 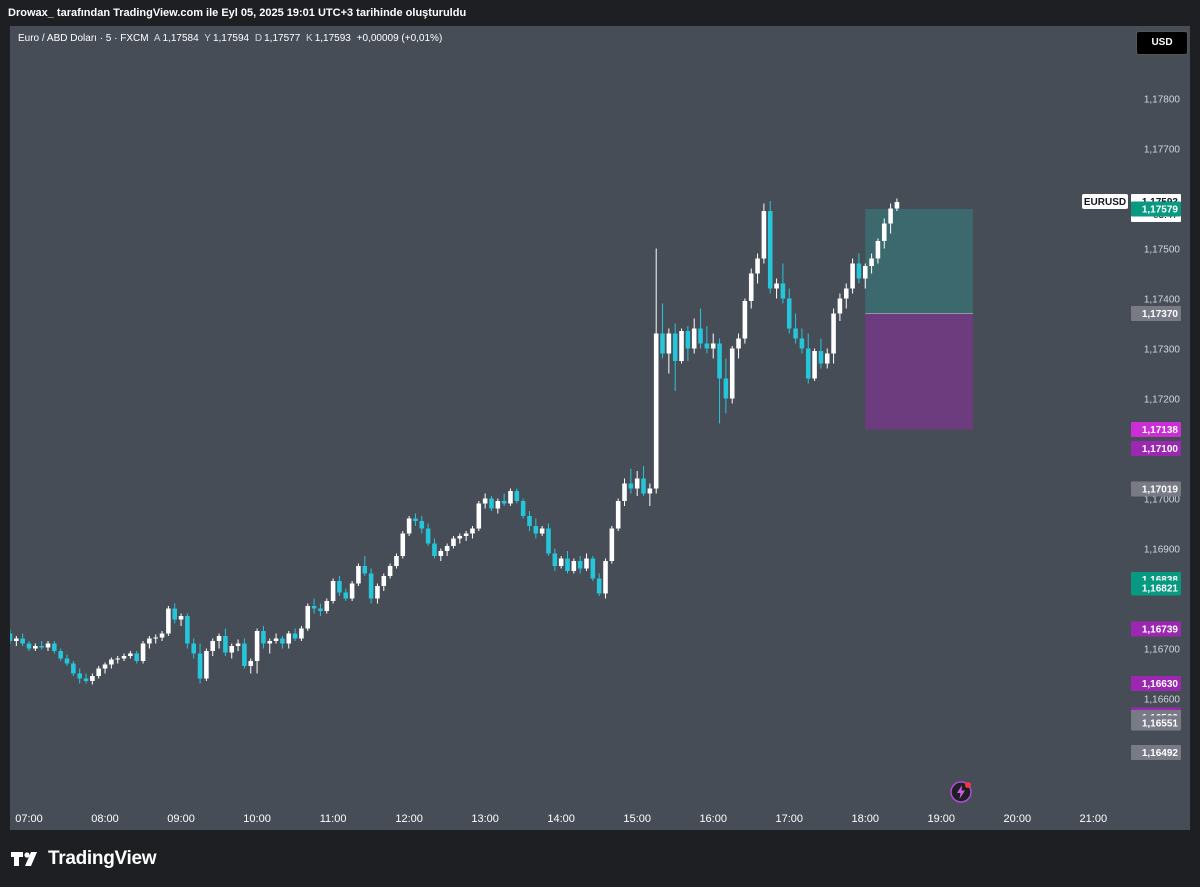 What do you see at coordinates (919, 261) in the screenshot?
I see `long-position-target-zone` at bounding box center [919, 261].